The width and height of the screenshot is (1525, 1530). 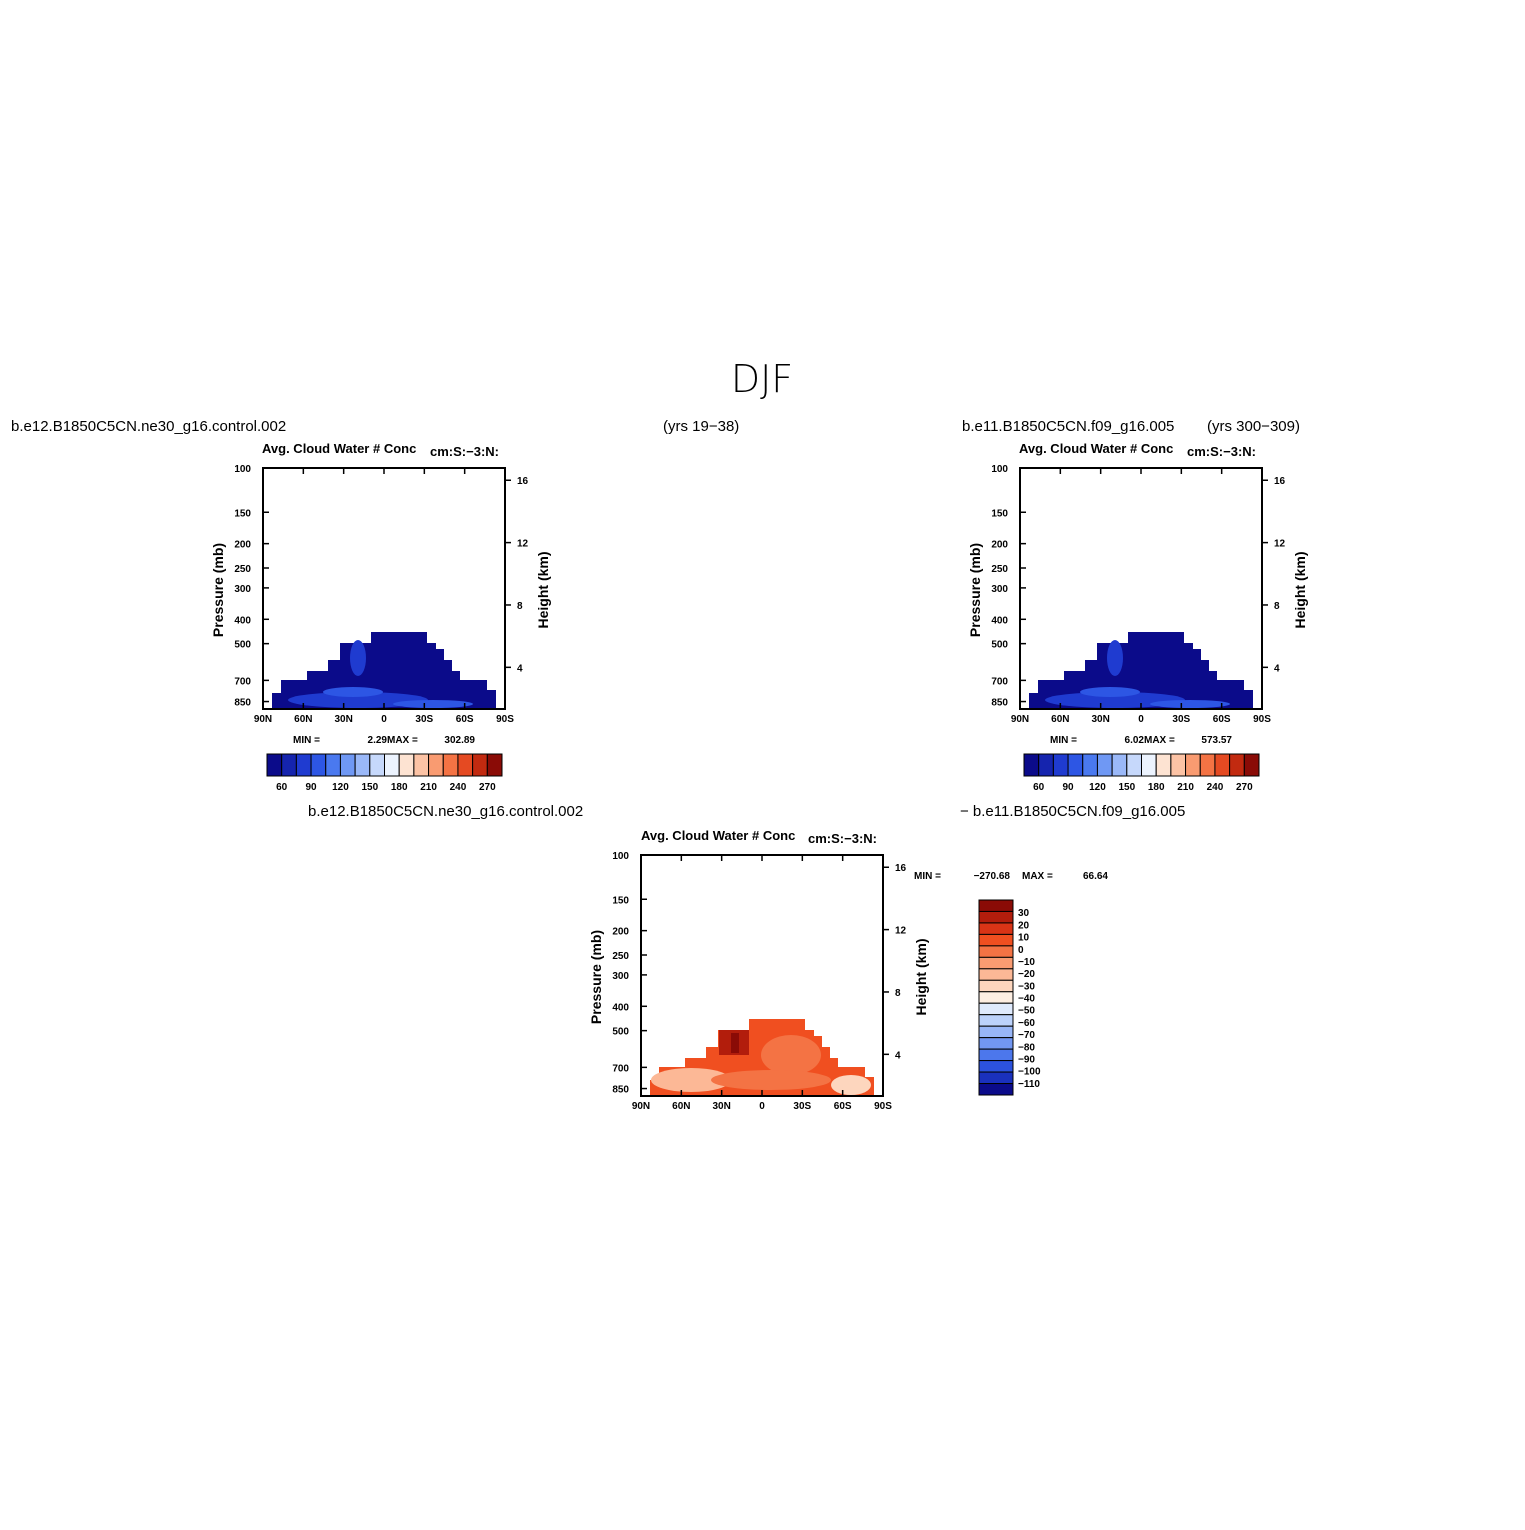 I want to click on y2-tick-label: 12, so click(x=523, y=544).